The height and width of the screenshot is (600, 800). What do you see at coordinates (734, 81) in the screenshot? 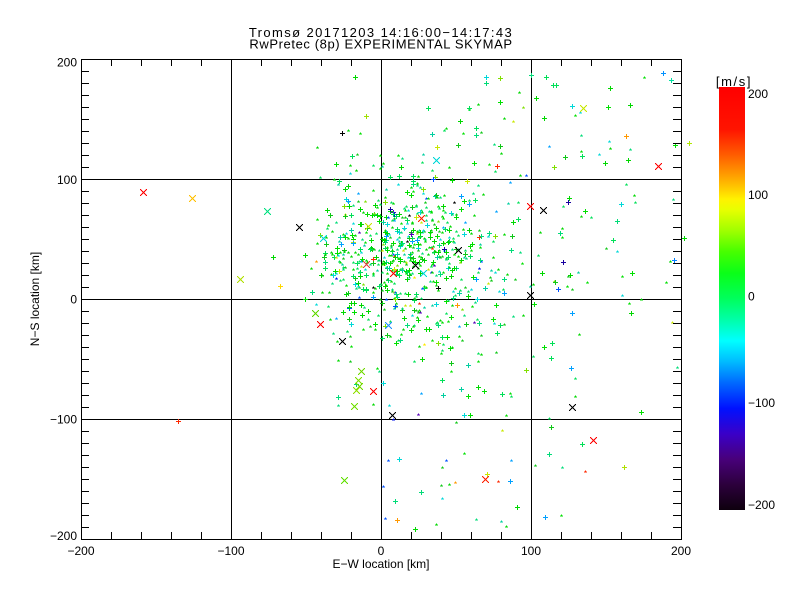
I see `svg-text: [m/s]` at bounding box center [734, 81].